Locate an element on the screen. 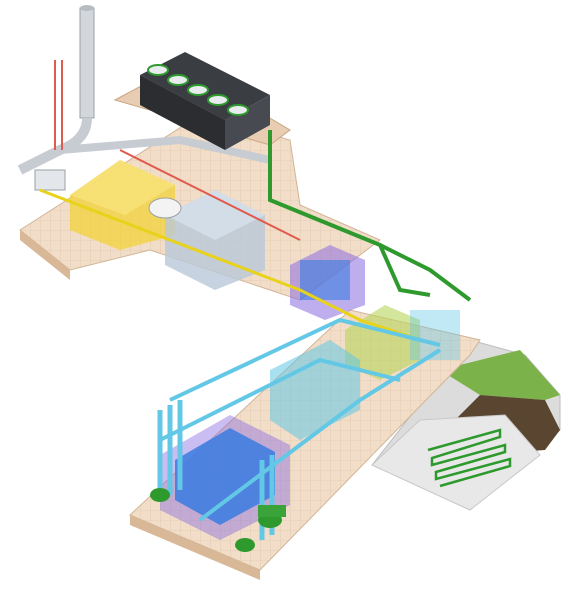  chiller-icon is located at coordinates (215, 240).